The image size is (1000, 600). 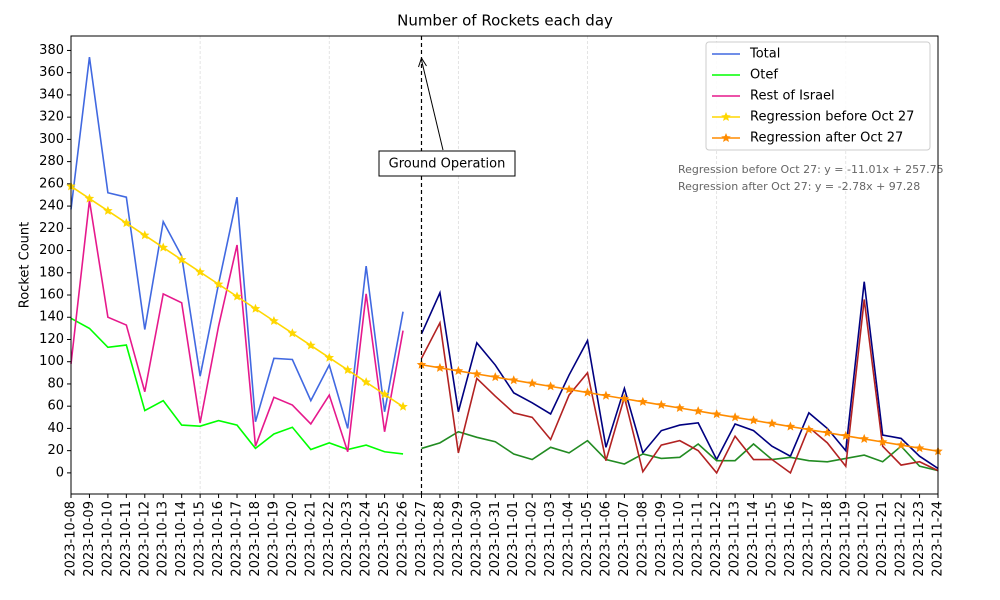 I want to click on y-tick-label: 300, so click(x=51, y=139).